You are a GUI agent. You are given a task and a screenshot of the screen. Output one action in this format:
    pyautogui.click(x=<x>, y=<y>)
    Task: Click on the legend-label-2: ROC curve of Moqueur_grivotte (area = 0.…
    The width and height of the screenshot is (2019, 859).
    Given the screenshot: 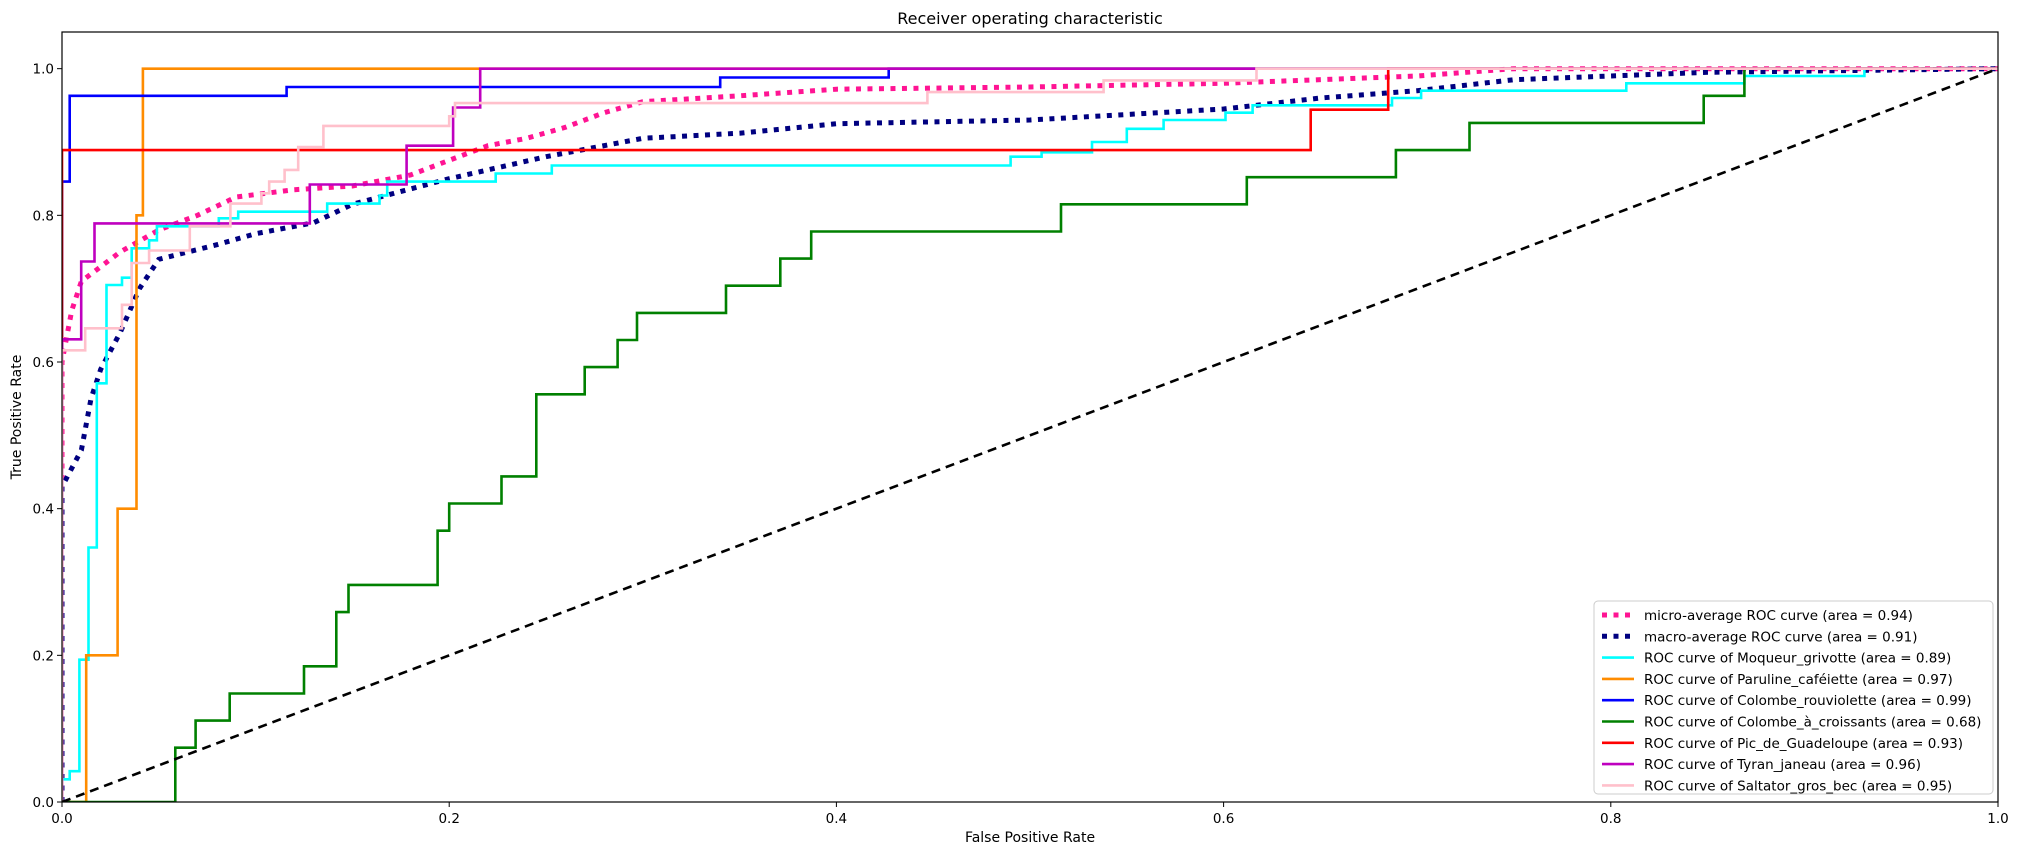 What is the action you would take?
    pyautogui.click(x=1797, y=659)
    